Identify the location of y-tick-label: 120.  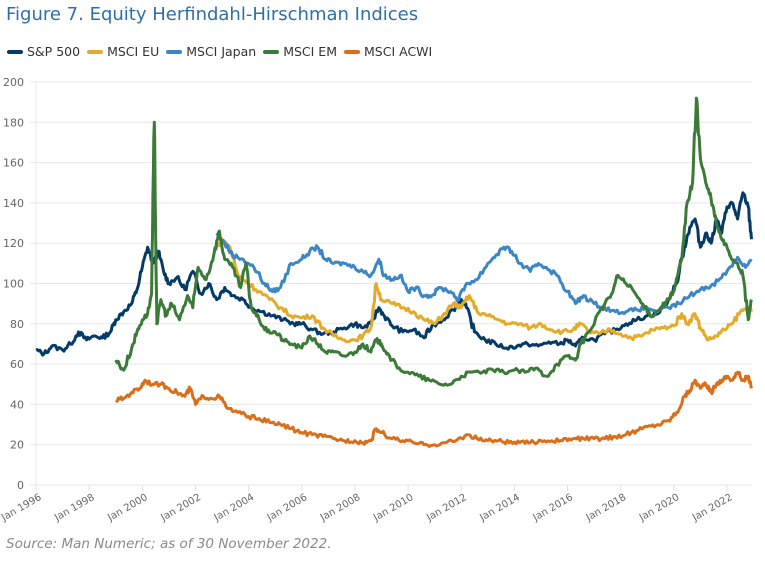
(13, 243).